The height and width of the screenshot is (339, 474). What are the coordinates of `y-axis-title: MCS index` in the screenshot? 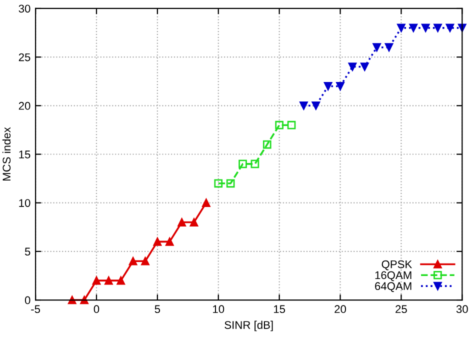 It's located at (6, 154).